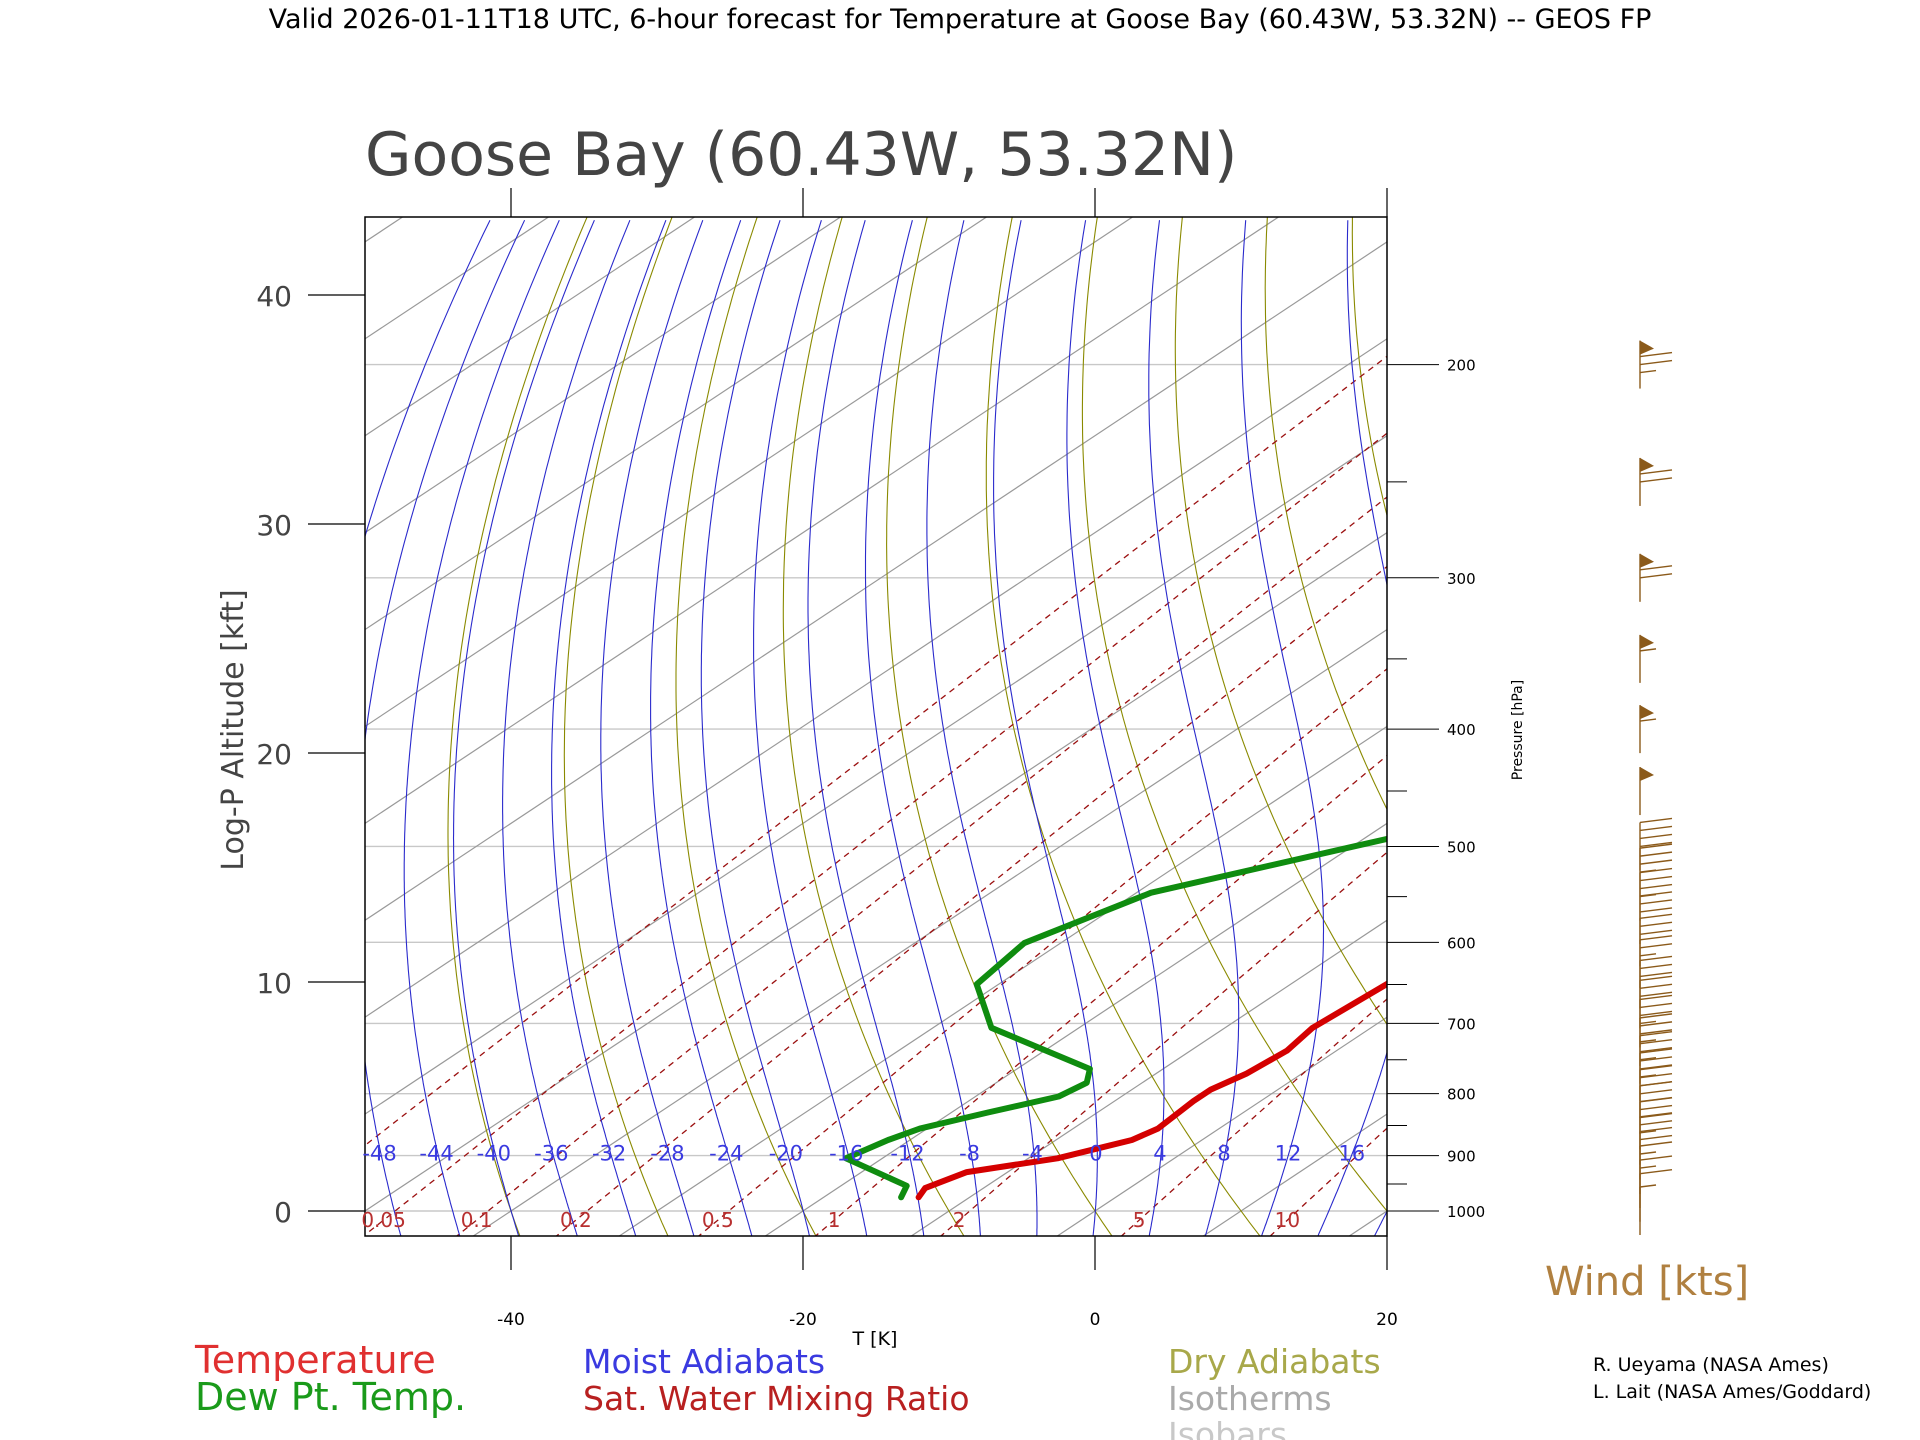 The width and height of the screenshot is (1920, 1440). Describe the element at coordinates (1466, 1212) in the screenshot. I see `pressure-tick-label: 1000` at that location.